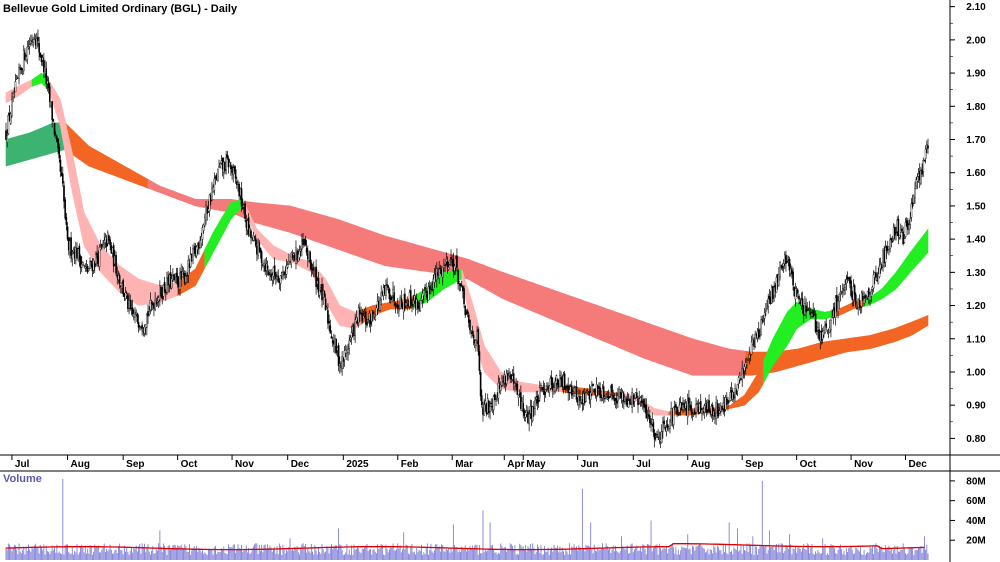 Image resolution: width=1000 pixels, height=562 pixels. Describe the element at coordinates (976, 40) in the screenshot. I see `price-tick-label: 2.00` at that location.